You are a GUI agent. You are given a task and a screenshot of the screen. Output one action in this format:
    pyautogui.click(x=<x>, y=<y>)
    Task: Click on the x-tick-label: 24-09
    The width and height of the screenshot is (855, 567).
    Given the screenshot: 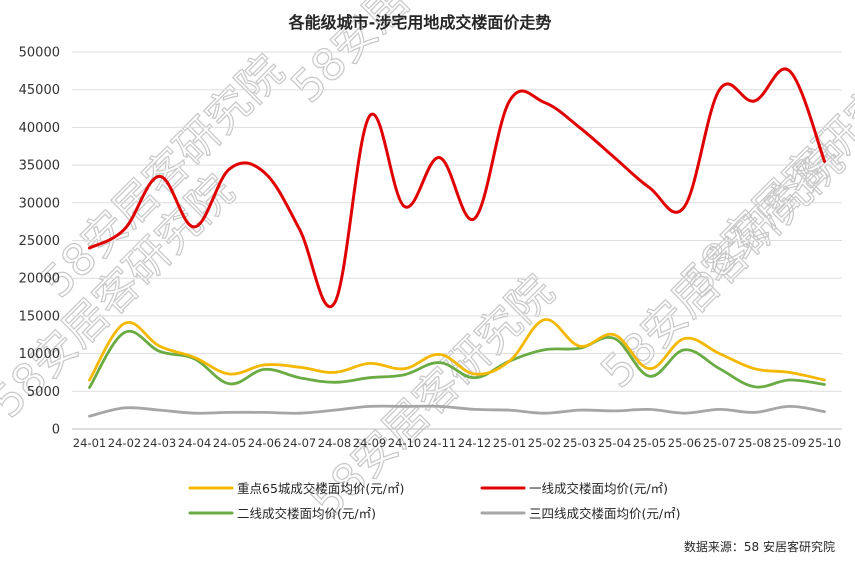 What is the action you would take?
    pyautogui.click(x=369, y=443)
    